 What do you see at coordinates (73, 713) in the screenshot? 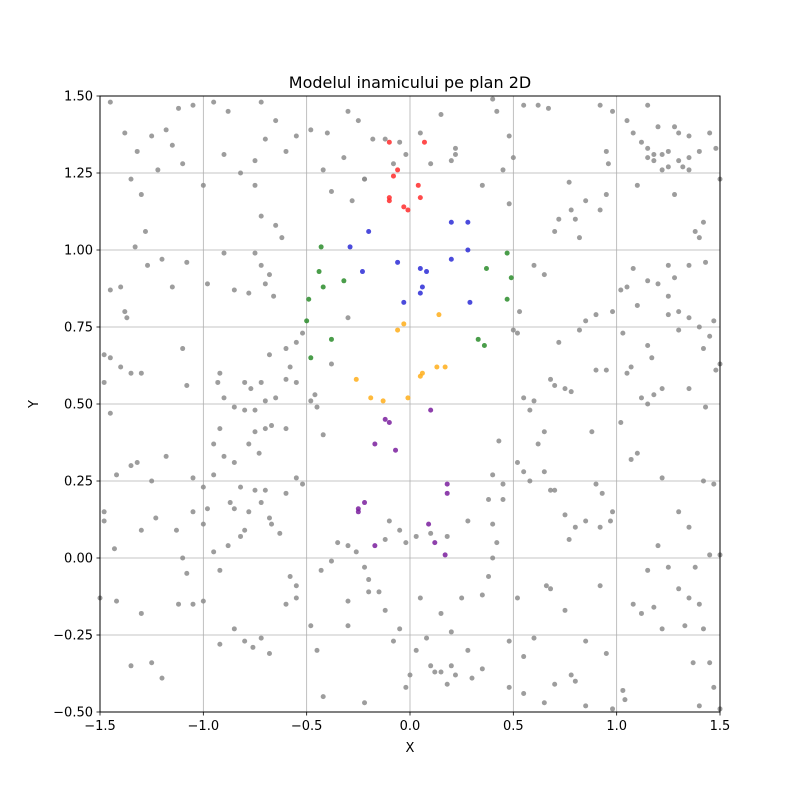
I see `y-tick-label: −0.50` at bounding box center [73, 713].